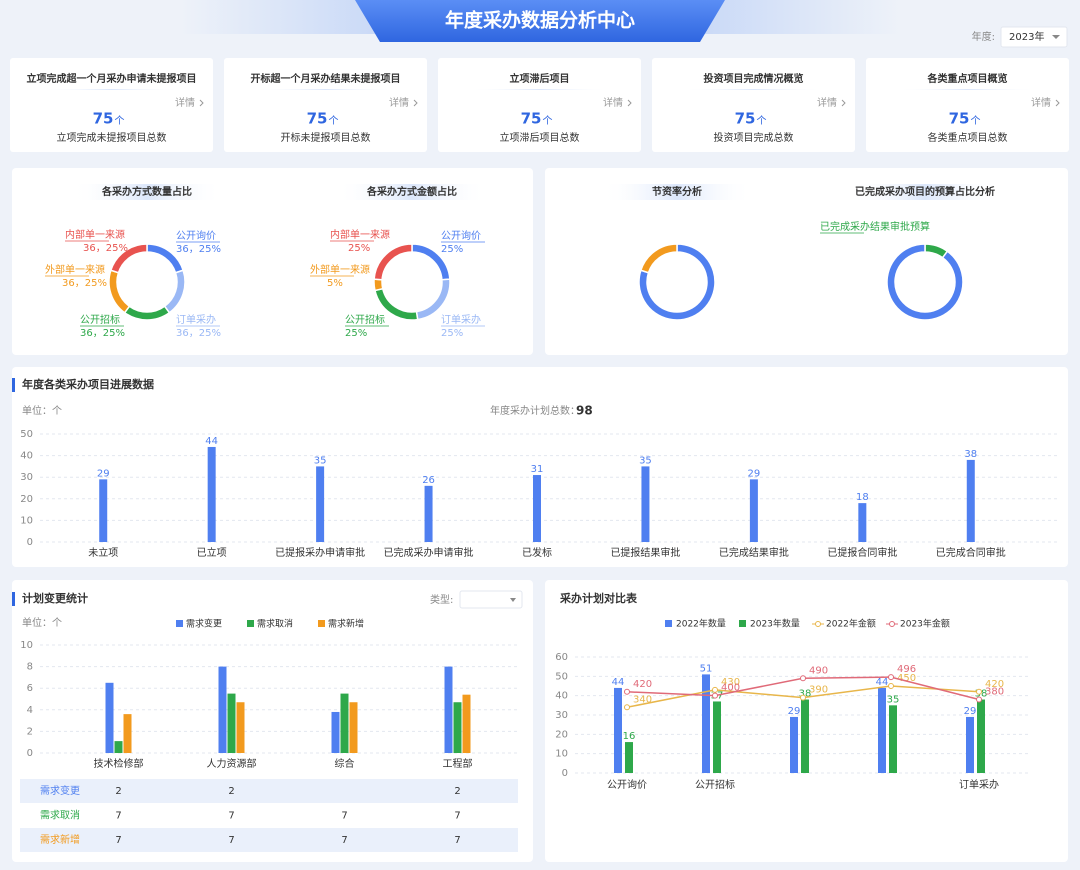  Describe the element at coordinates (906, 669) in the screenshot. I see `data-label: 496` at that location.